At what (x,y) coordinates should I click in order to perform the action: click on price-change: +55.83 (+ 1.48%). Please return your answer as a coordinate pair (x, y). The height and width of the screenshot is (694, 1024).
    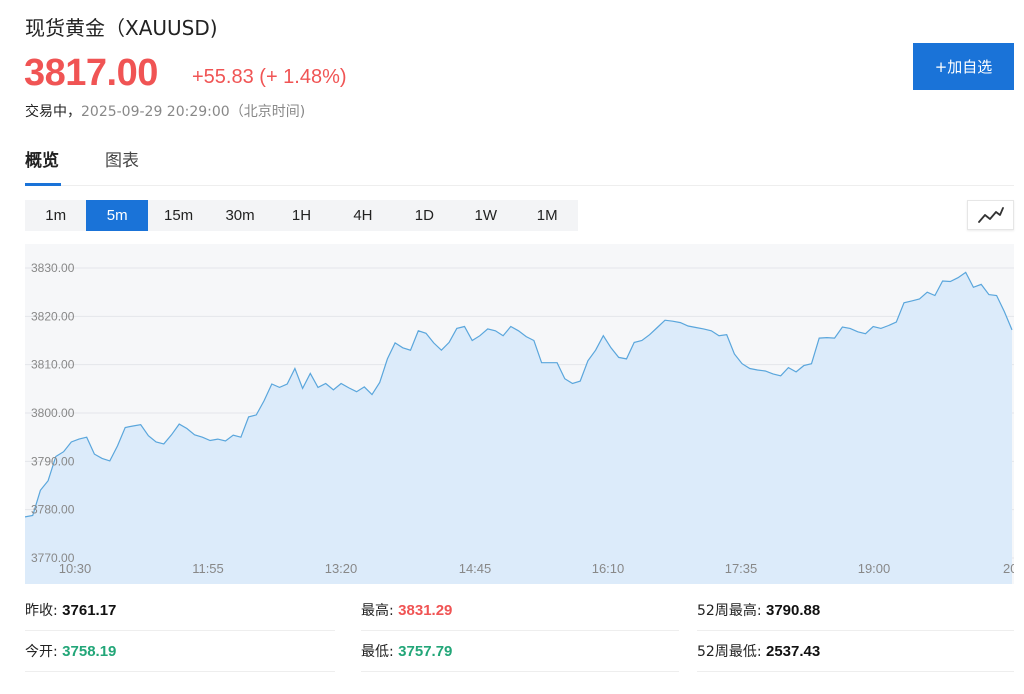
    Looking at the image, I should click on (269, 77).